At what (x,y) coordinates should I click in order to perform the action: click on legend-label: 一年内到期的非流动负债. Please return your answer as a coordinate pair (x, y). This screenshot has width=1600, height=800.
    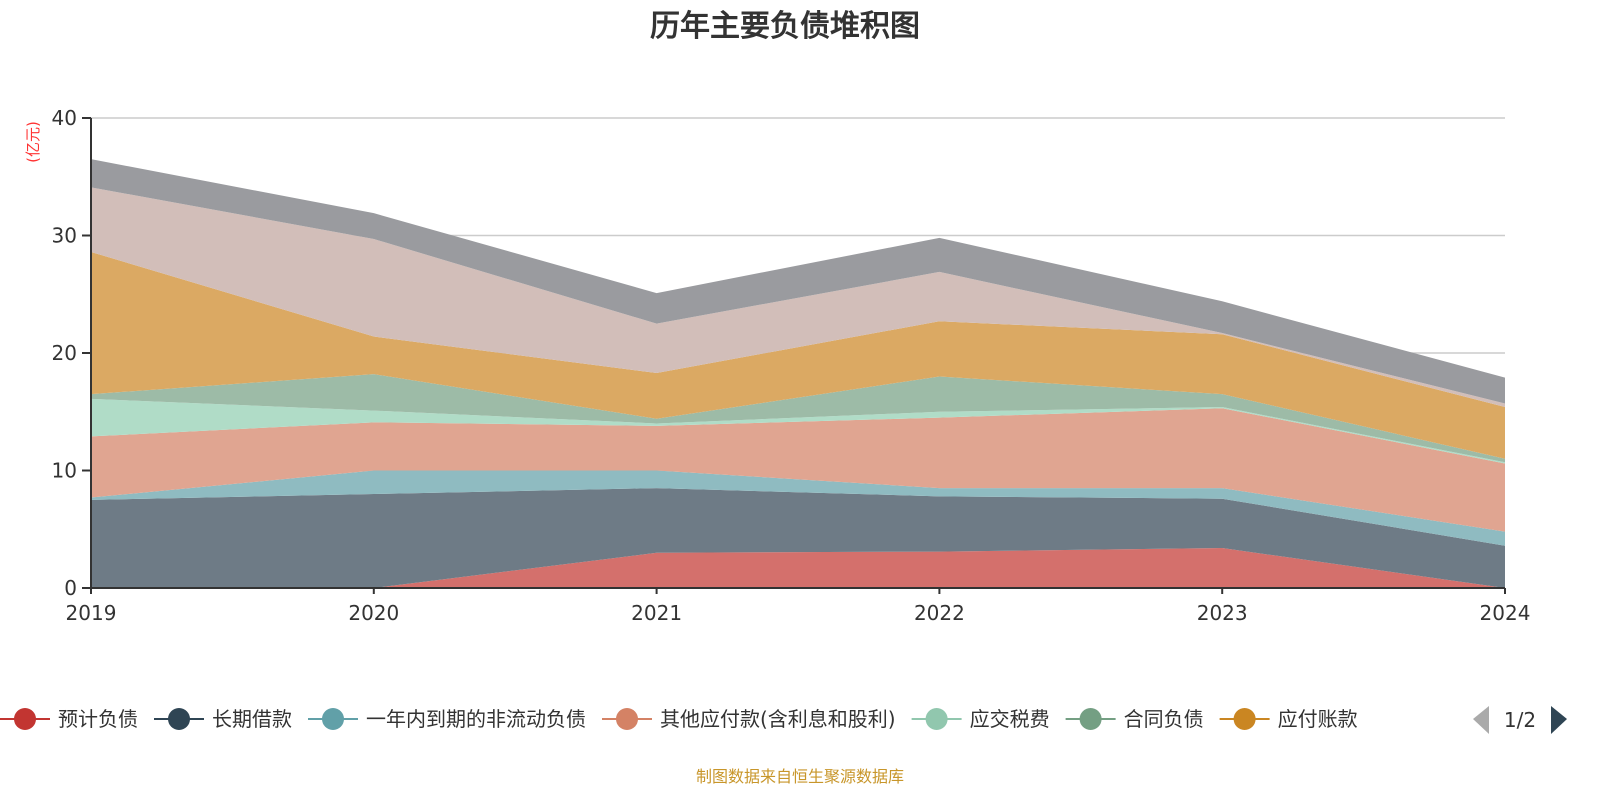
    Looking at the image, I should click on (476, 719).